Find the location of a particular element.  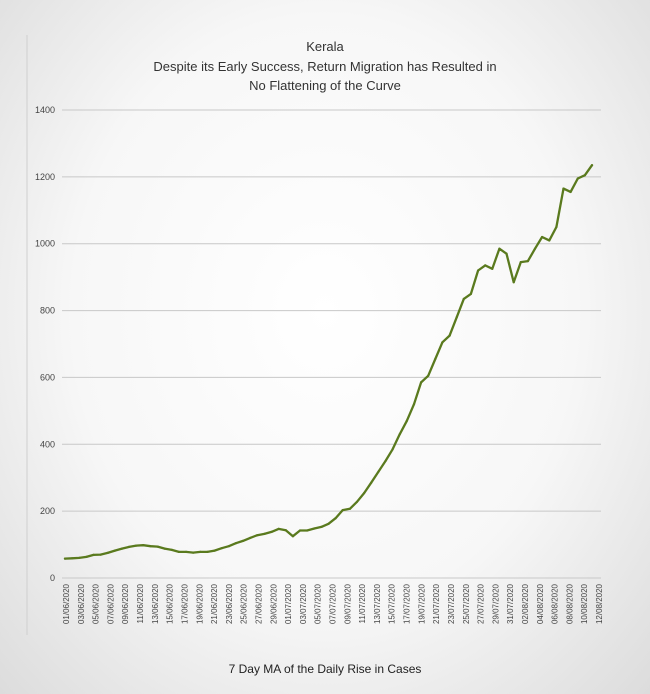

x-tick-label-9: 19/06/2020 is located at coordinates (199, 603).